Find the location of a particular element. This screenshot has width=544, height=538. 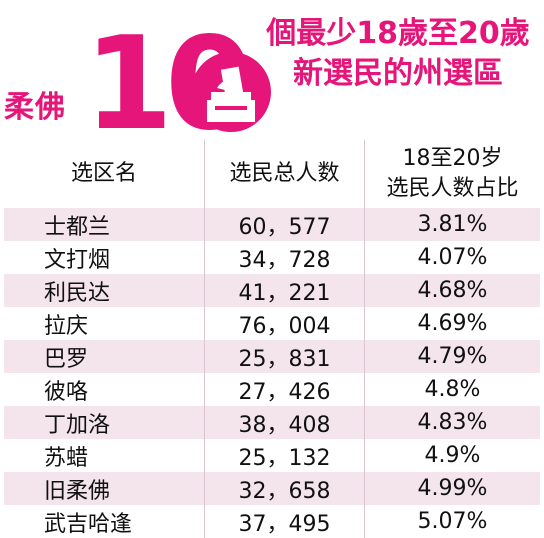

column-header-percentage: 18至20岁 选民人数占比 is located at coordinates (452, 174).